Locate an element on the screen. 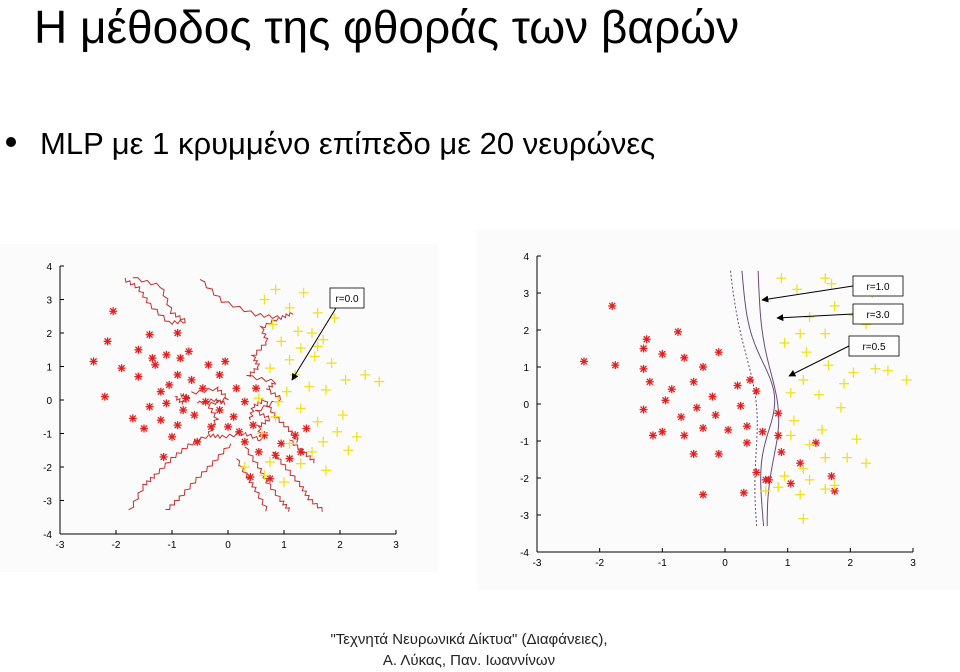 This screenshot has height=672, width=960. x-tick-label: 0 is located at coordinates (725, 563).